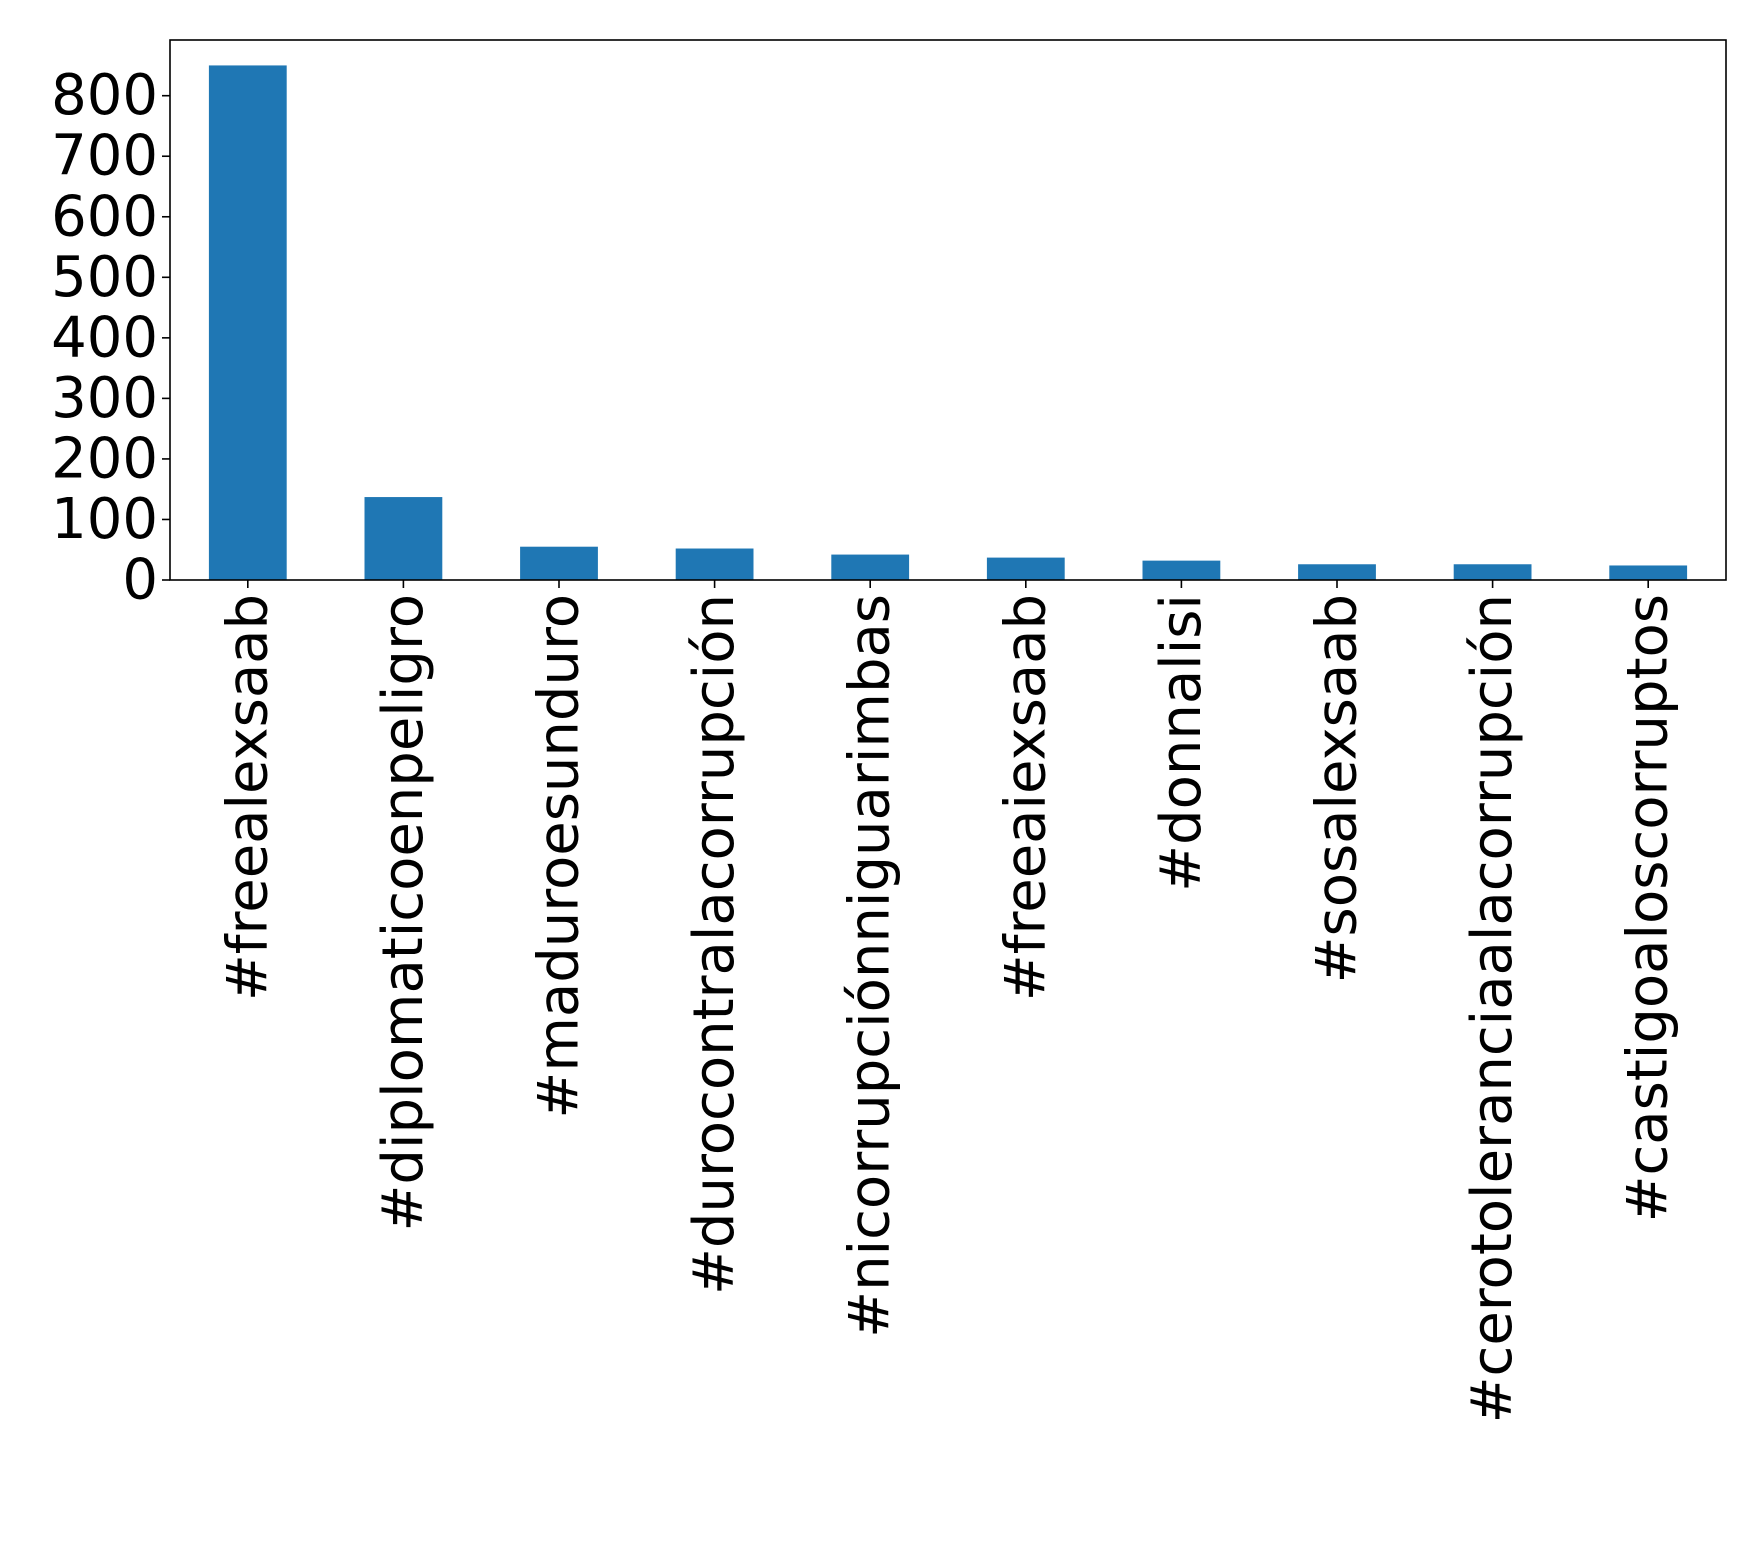  Describe the element at coordinates (104, 156) in the screenshot. I see `y-tick-label: 700` at that location.